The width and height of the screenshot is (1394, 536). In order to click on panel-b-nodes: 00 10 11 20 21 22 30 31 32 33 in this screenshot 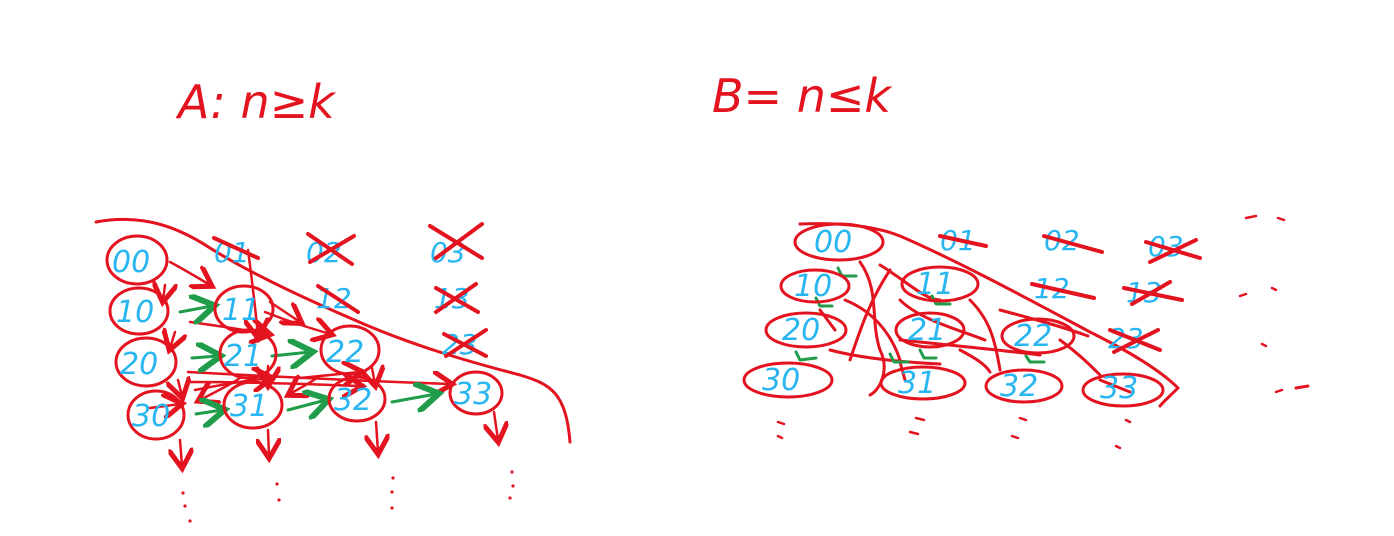, I will do `click(953, 315)`.